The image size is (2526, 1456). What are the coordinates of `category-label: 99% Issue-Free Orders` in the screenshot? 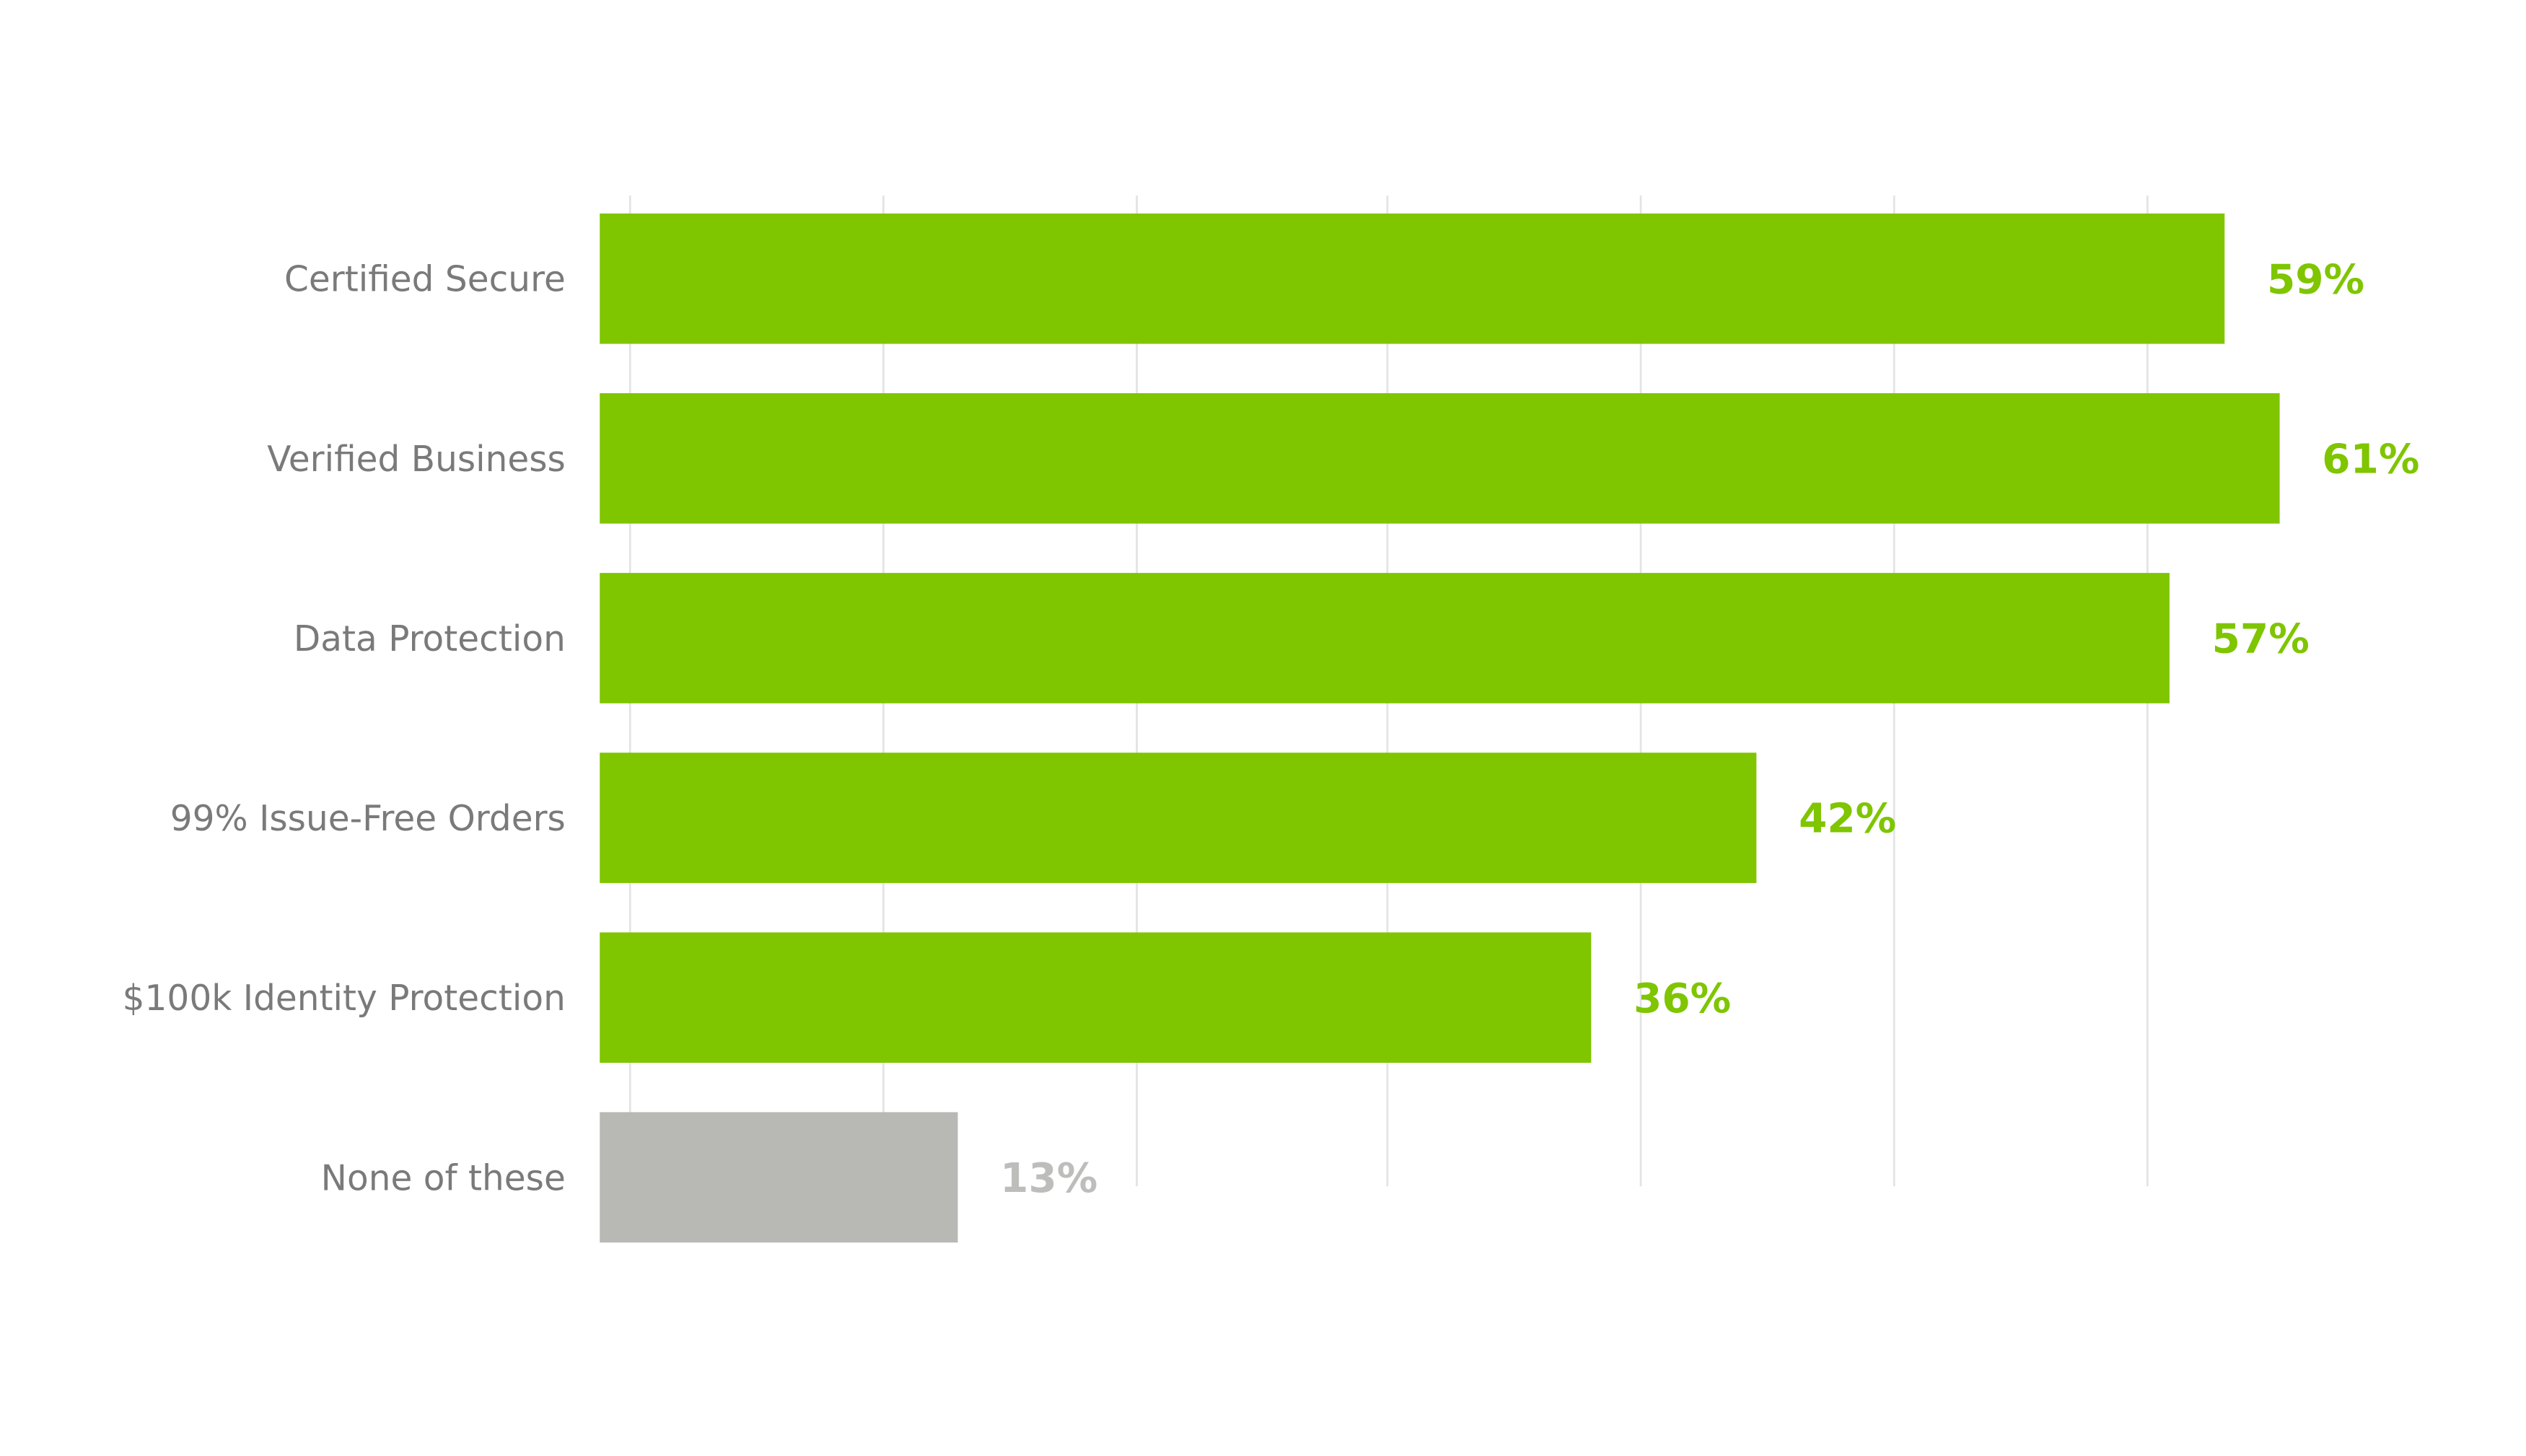 It's located at (368, 819).